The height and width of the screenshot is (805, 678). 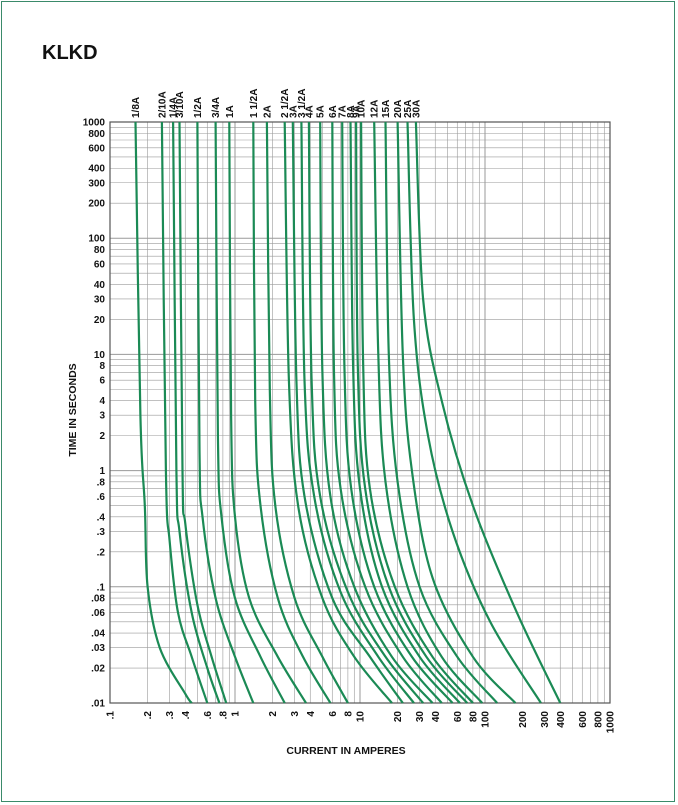 What do you see at coordinates (386, 109) in the screenshot?
I see `curve-label: 15A` at bounding box center [386, 109].